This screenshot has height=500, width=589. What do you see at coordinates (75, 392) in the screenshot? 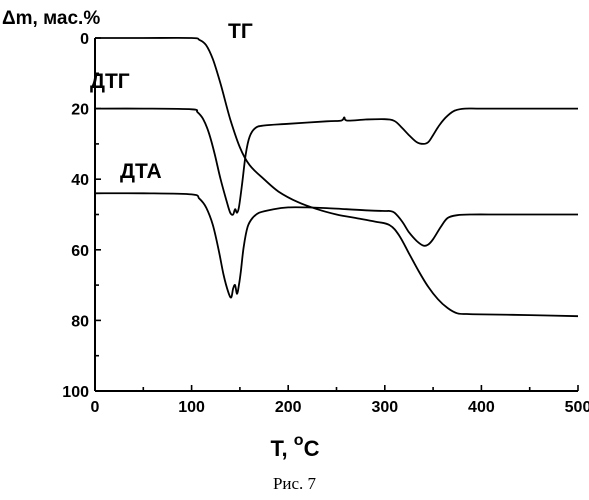
I see `y-tick-label: 100` at bounding box center [75, 392].